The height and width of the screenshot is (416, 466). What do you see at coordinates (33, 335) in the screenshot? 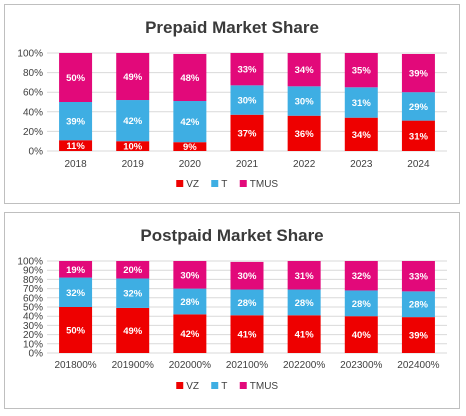
I see `postpaid-y-tick-label: 20%` at bounding box center [33, 335].